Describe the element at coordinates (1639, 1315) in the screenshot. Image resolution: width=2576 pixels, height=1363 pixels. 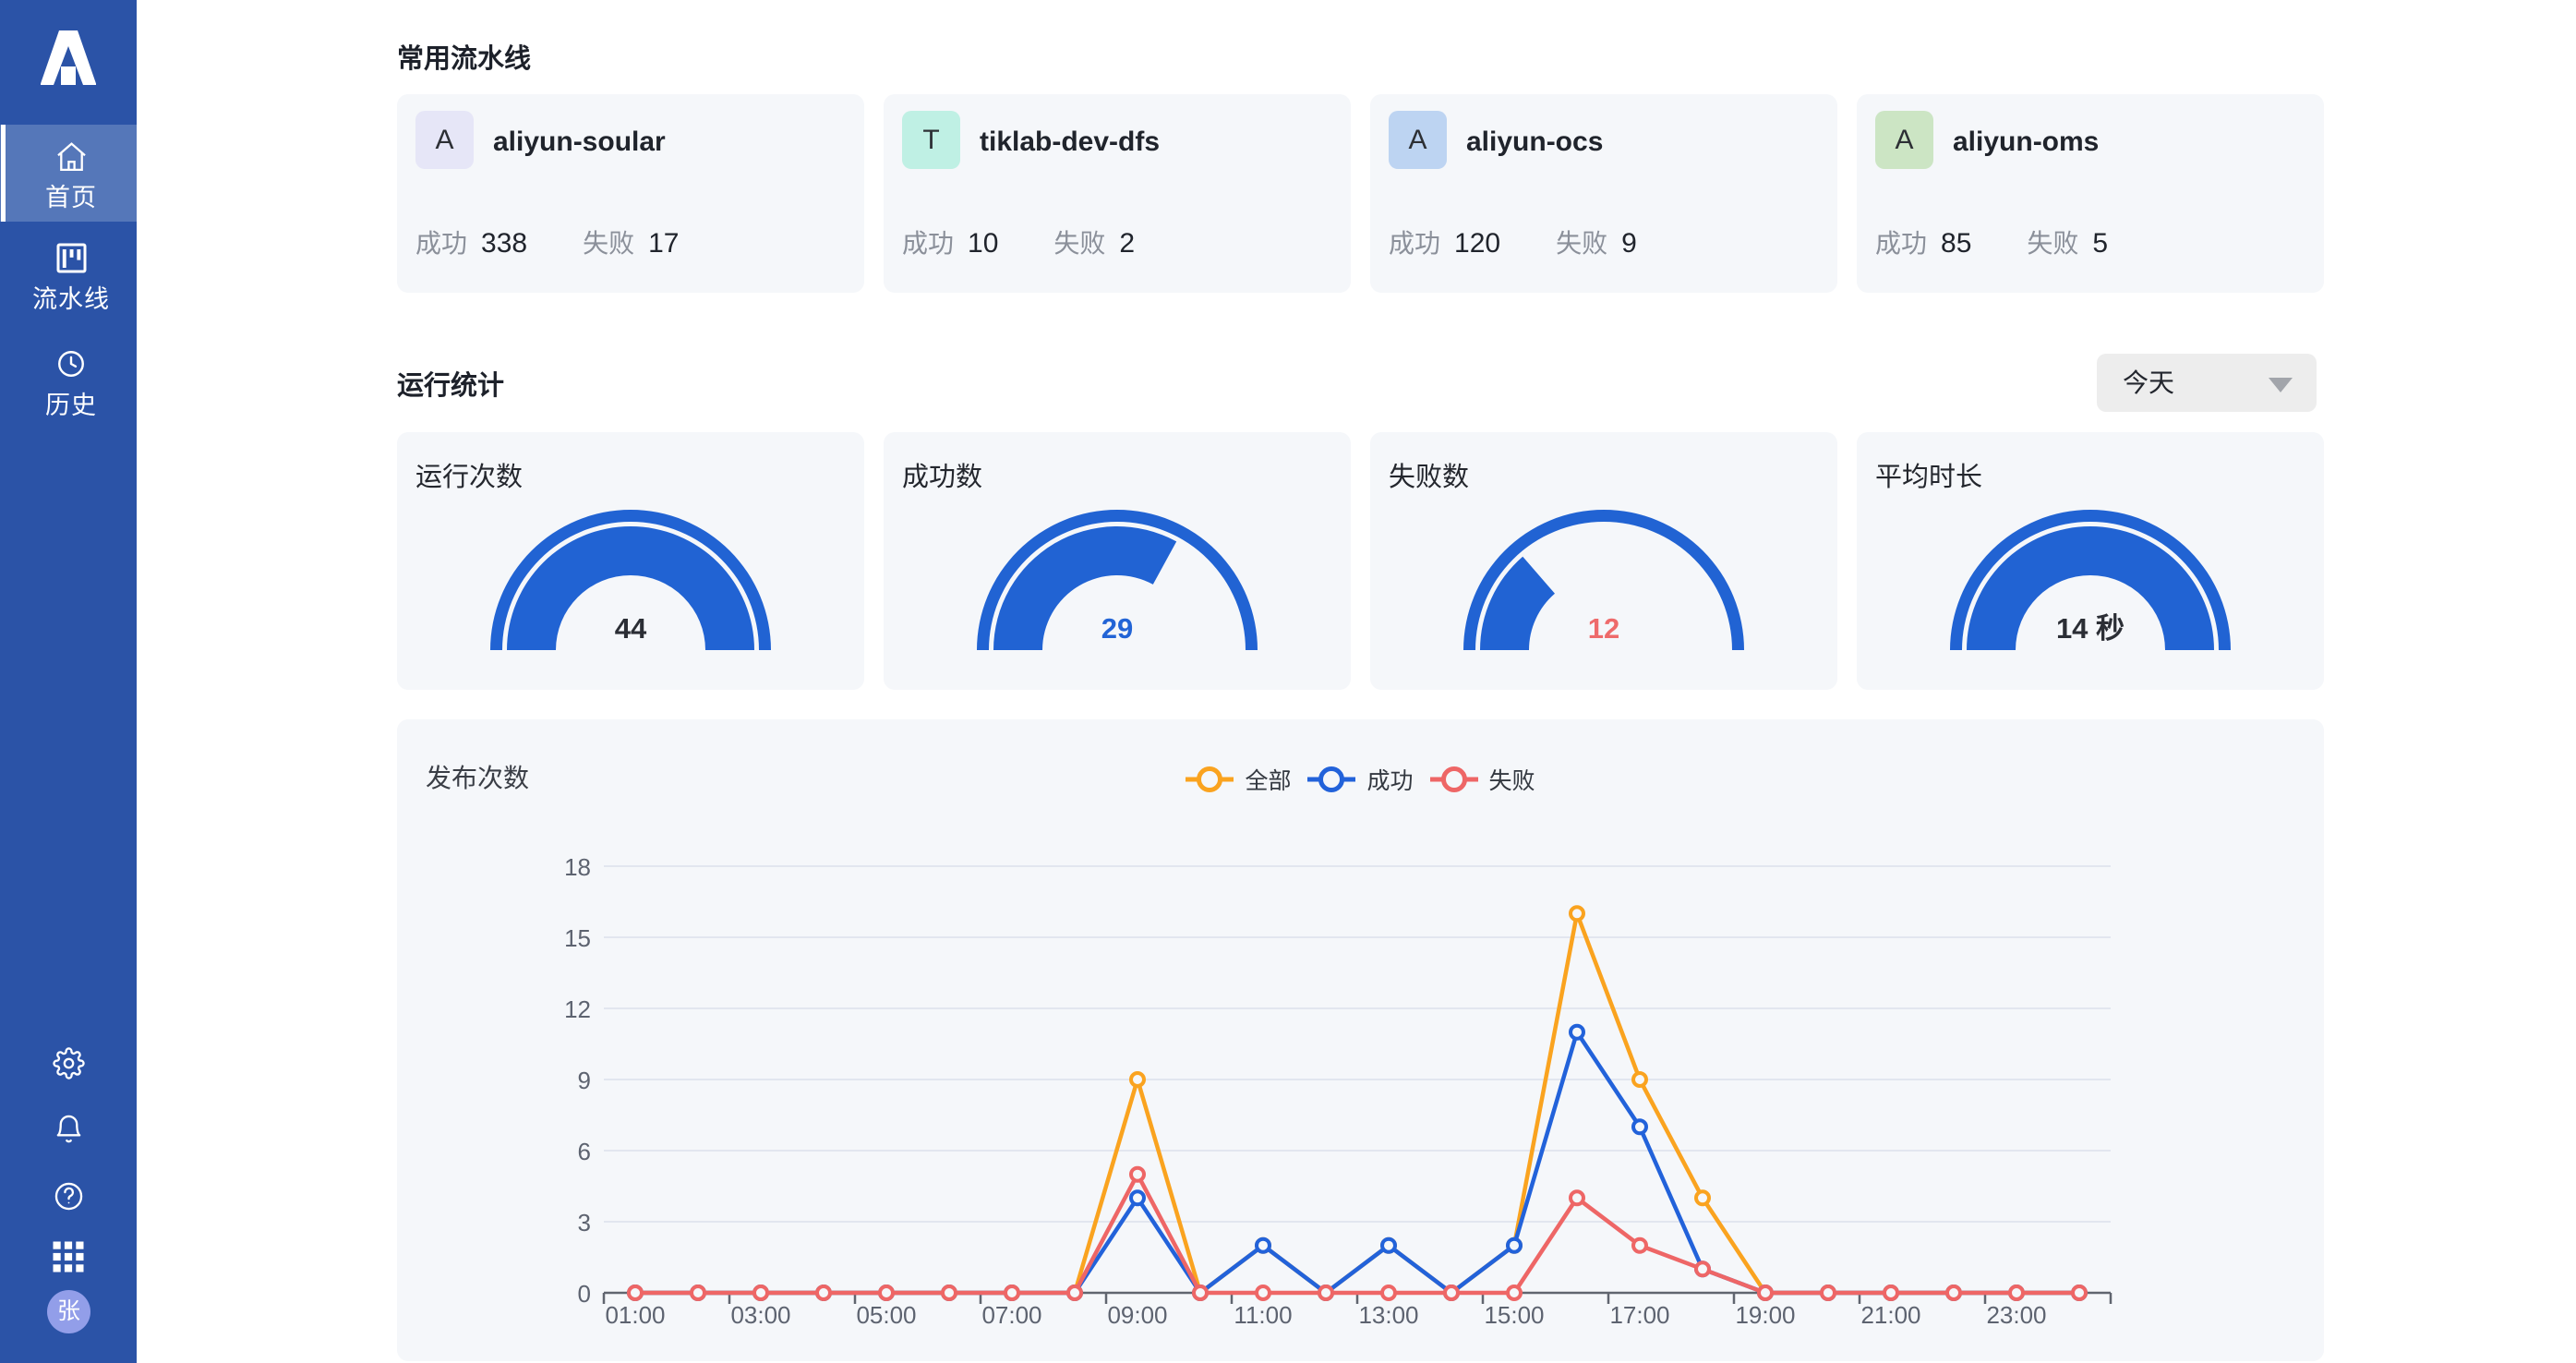
I see `svg-text: 17:00` at that location.